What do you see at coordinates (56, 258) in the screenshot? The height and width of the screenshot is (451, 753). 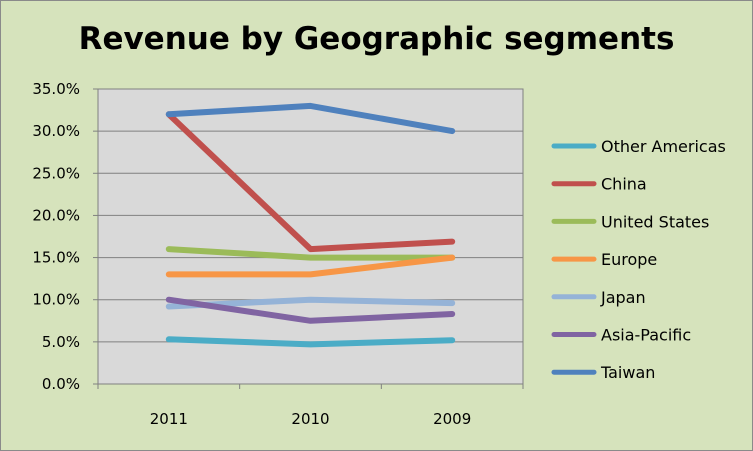 I see `y-tick-label: 15.0%` at bounding box center [56, 258].